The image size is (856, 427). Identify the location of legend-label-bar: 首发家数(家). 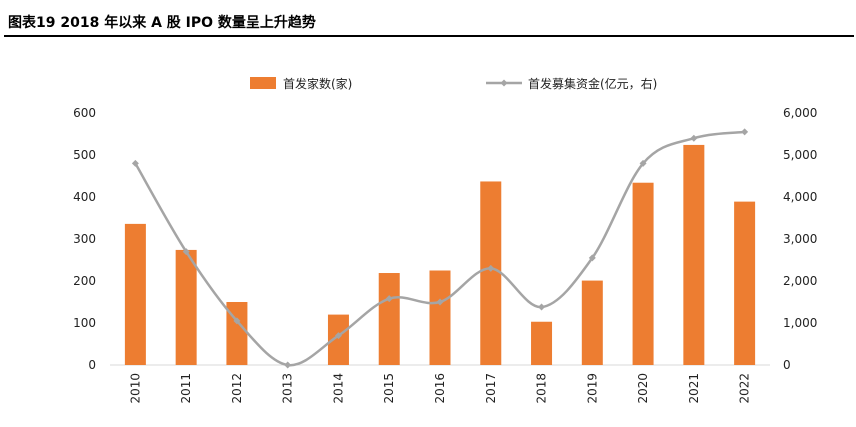
(317, 83).